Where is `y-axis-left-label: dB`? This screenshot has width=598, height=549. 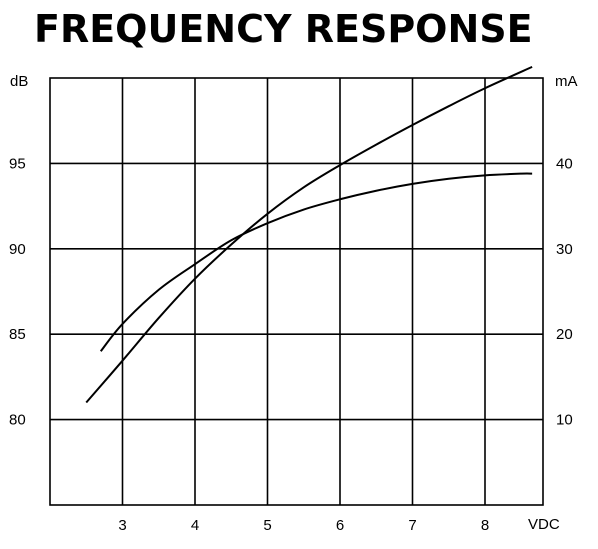 y-axis-left-label: dB is located at coordinates (19, 81).